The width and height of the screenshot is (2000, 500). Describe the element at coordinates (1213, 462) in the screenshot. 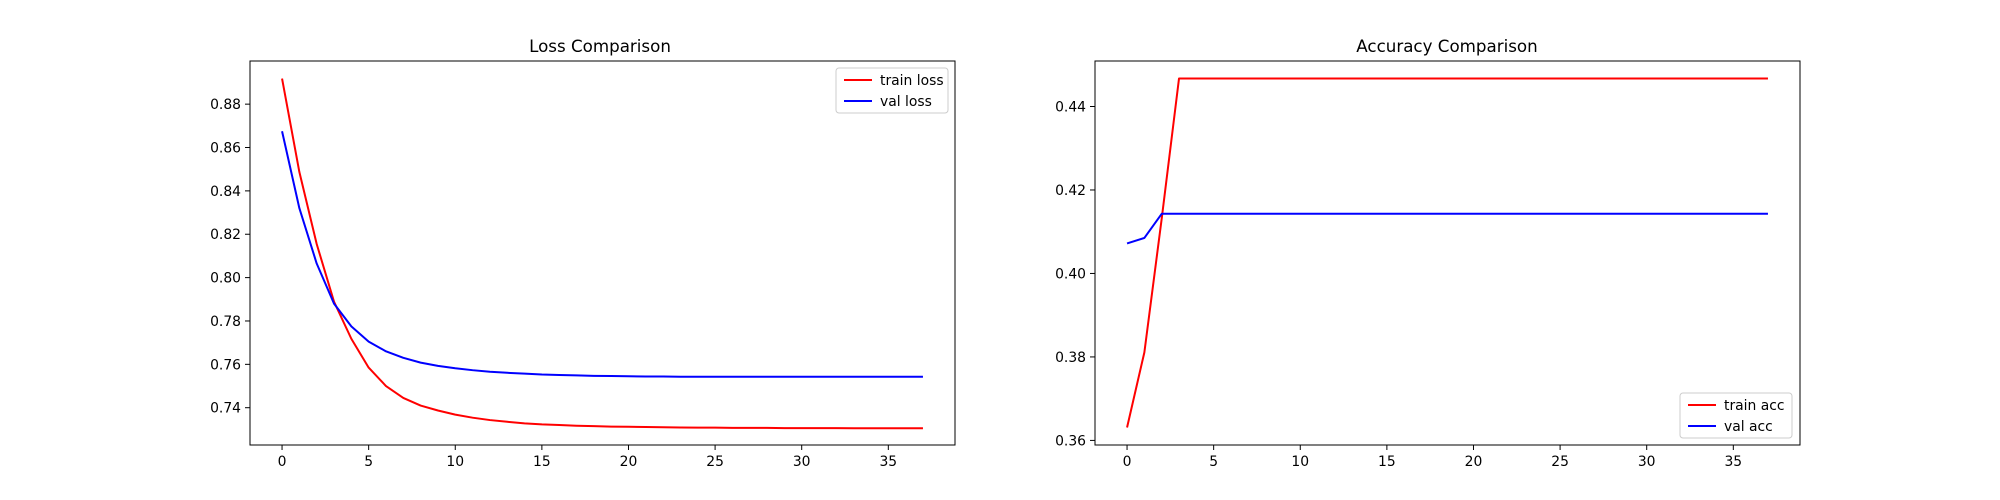

I see `accuracy-x-tick-label: 5` at that location.